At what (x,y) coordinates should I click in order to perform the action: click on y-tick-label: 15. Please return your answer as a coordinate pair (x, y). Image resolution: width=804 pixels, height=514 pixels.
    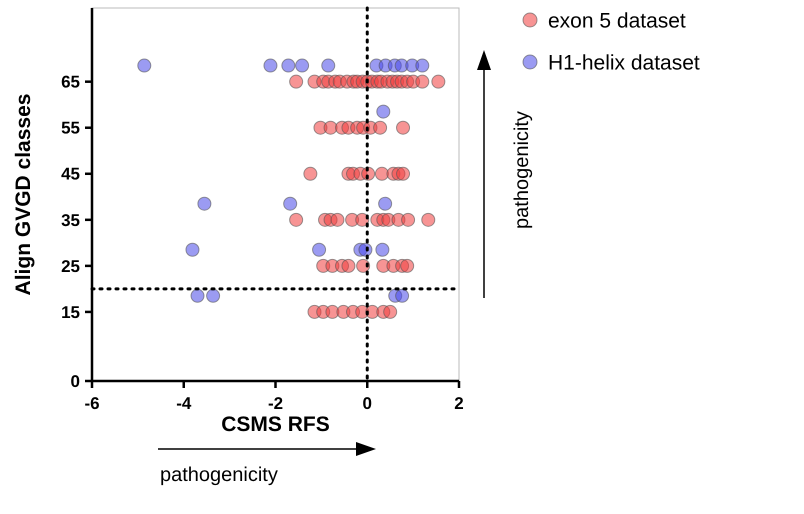
    Looking at the image, I should click on (70, 312).